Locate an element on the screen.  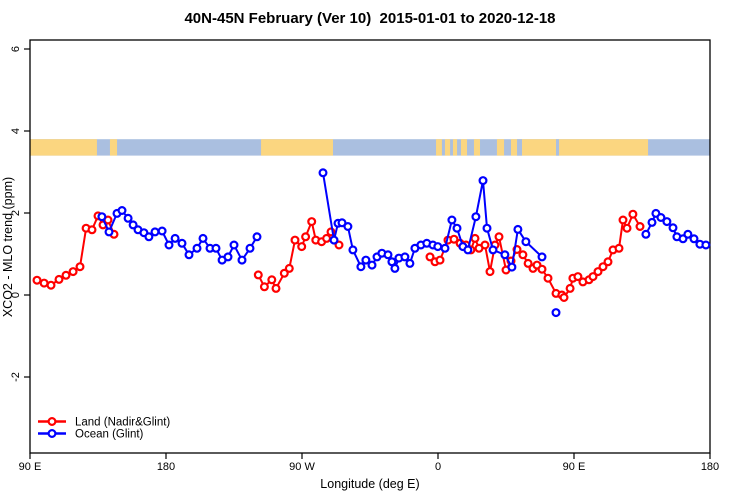
y-tick-label: 2 is located at coordinates (16, 213).